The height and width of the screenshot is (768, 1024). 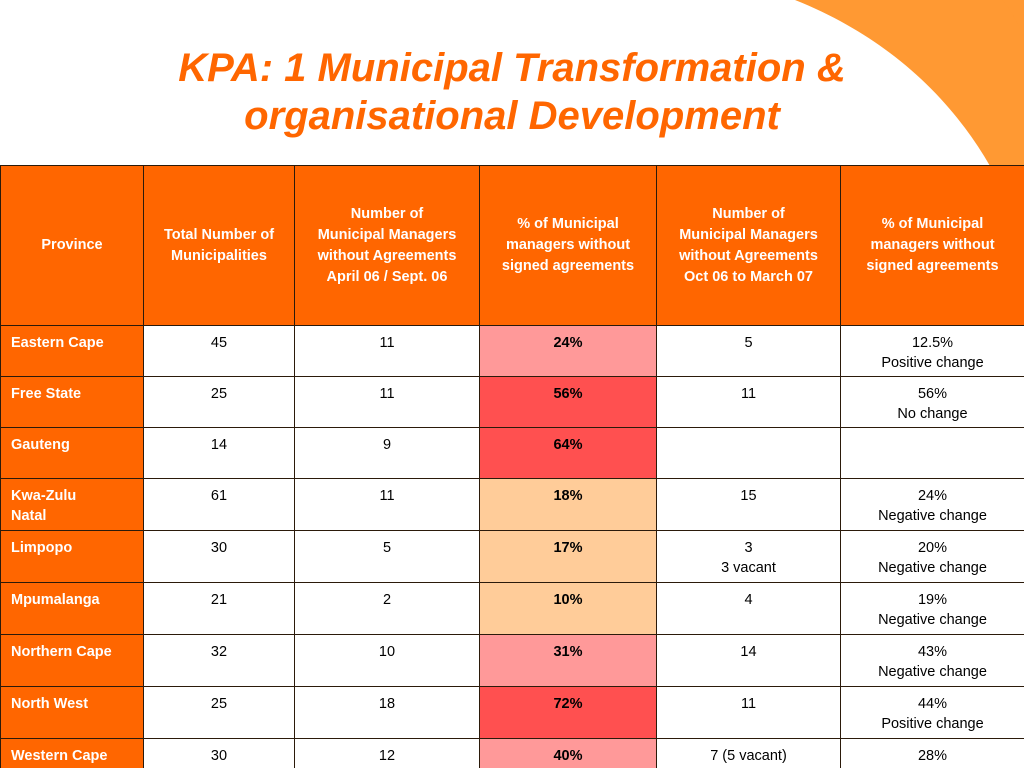 I want to click on cell-text-line: Kwa-Zulu, so click(x=44, y=496).